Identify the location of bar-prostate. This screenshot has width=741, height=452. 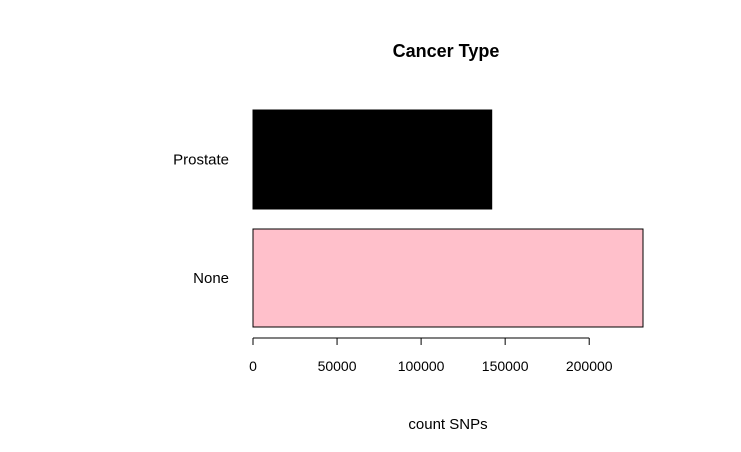
(372, 159).